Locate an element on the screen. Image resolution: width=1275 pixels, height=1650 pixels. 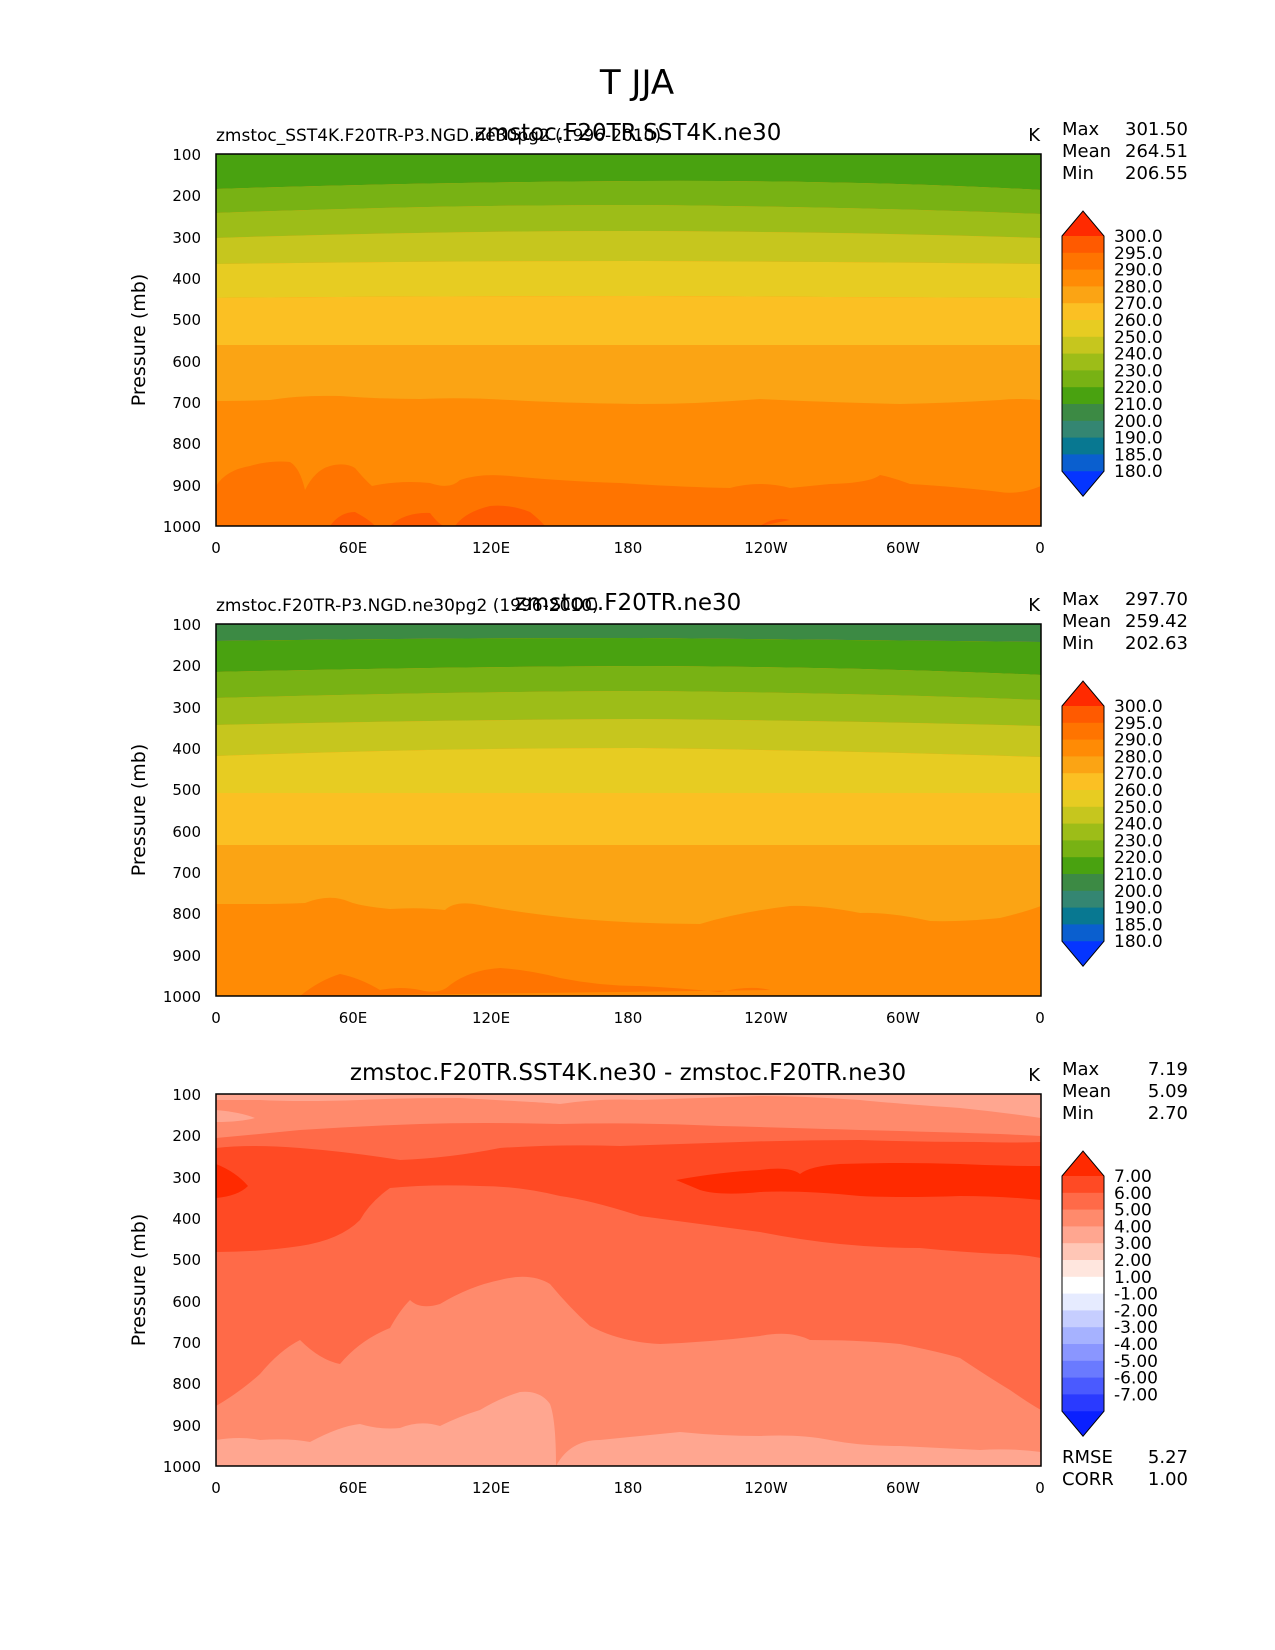
colorbar-tick-label: 240.0 is located at coordinates (1138, 825).